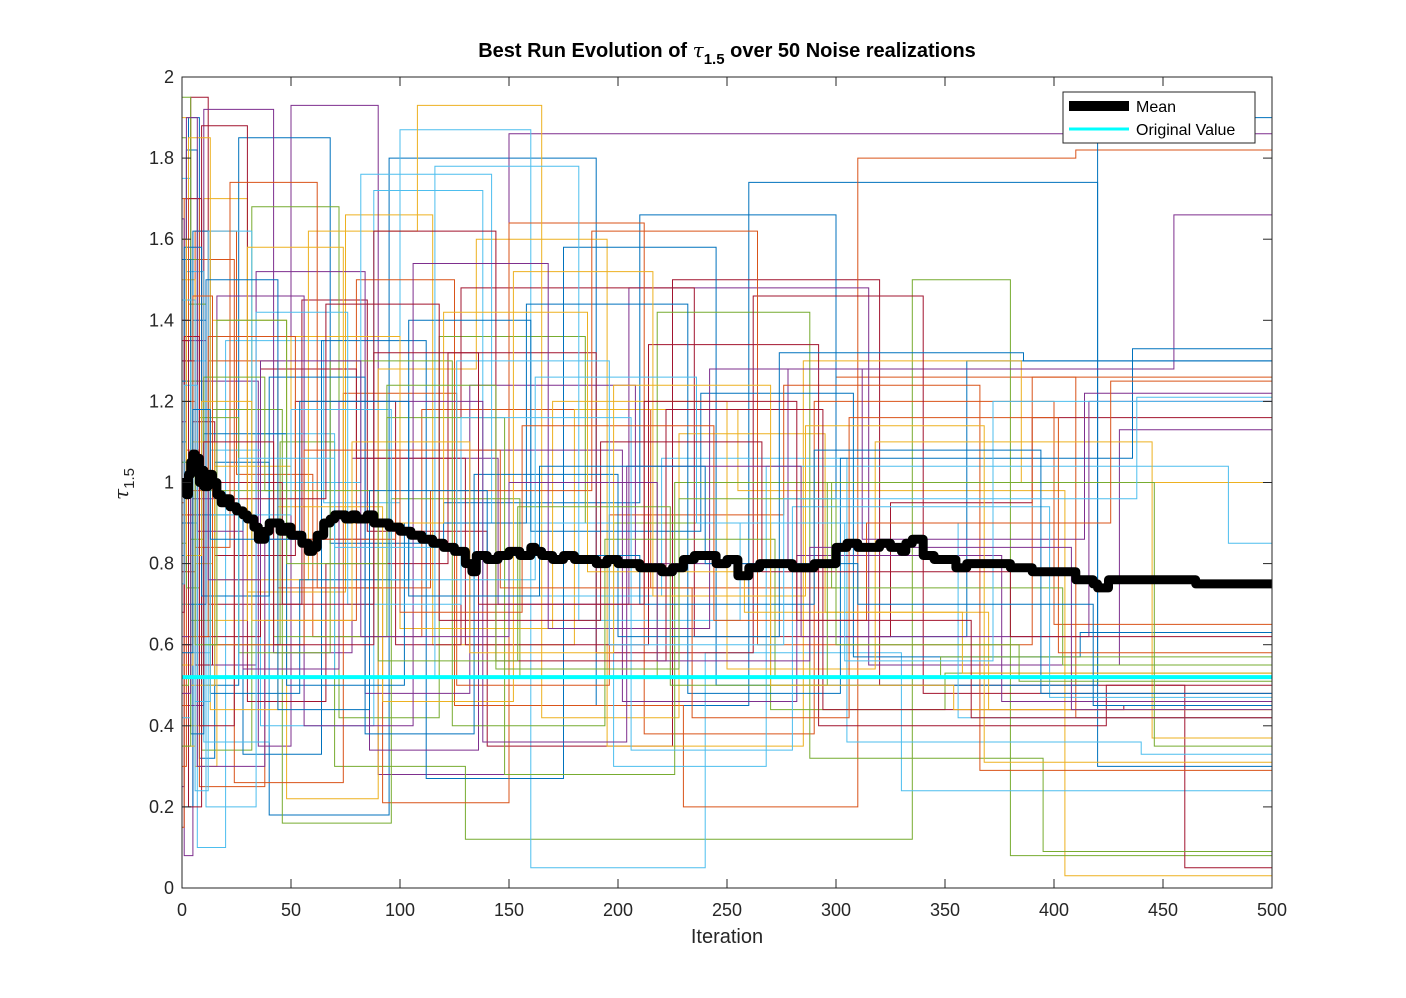 This screenshot has width=1406, height=998. What do you see at coordinates (123, 484) in the screenshot?
I see `y-axis-label: τ1.5` at bounding box center [123, 484].